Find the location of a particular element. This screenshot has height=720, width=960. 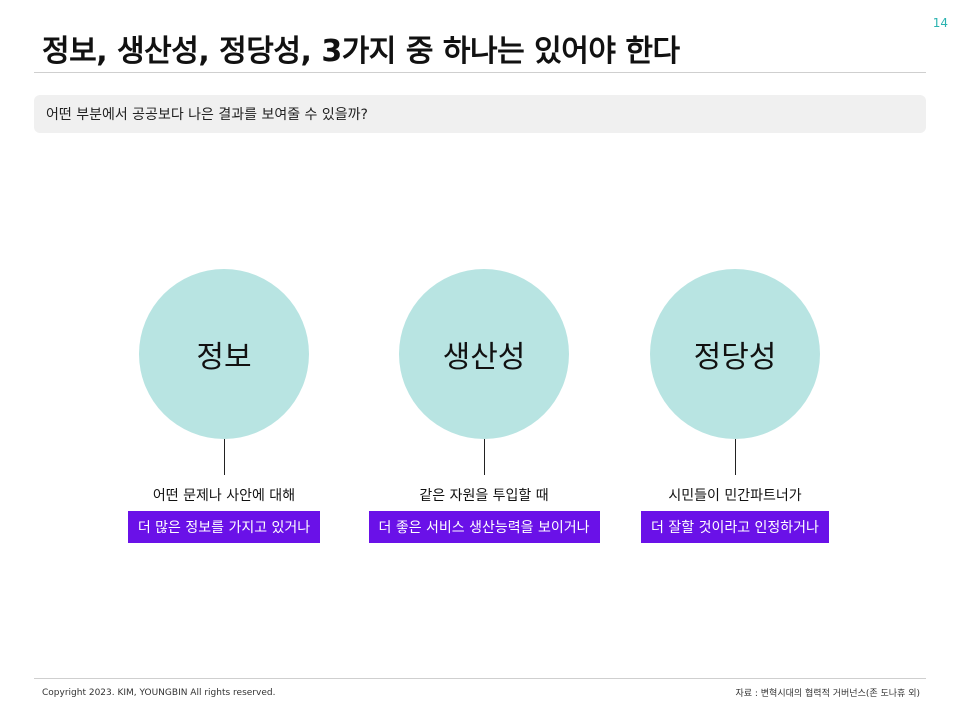

circle-productivity: 생산성 is located at coordinates (484, 354).